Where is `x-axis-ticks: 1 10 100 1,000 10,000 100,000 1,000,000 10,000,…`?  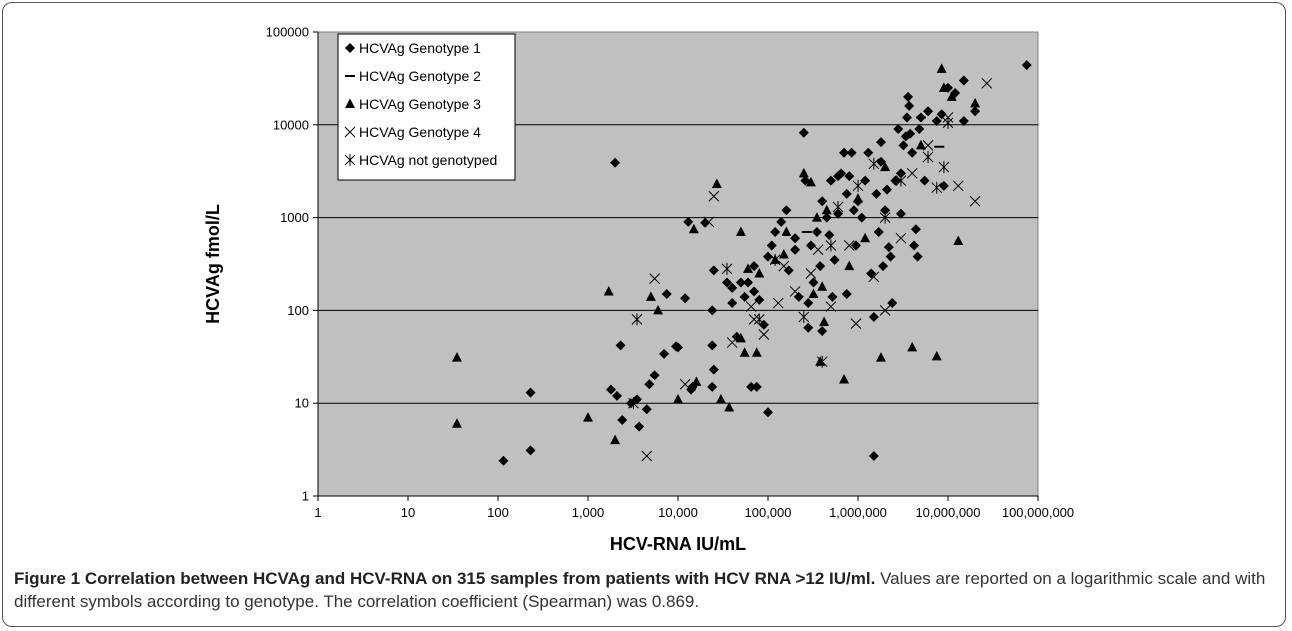 x-axis-ticks: 1 10 100 1,000 10,000 100,000 1,000,000 10,000,… is located at coordinates (694, 508).